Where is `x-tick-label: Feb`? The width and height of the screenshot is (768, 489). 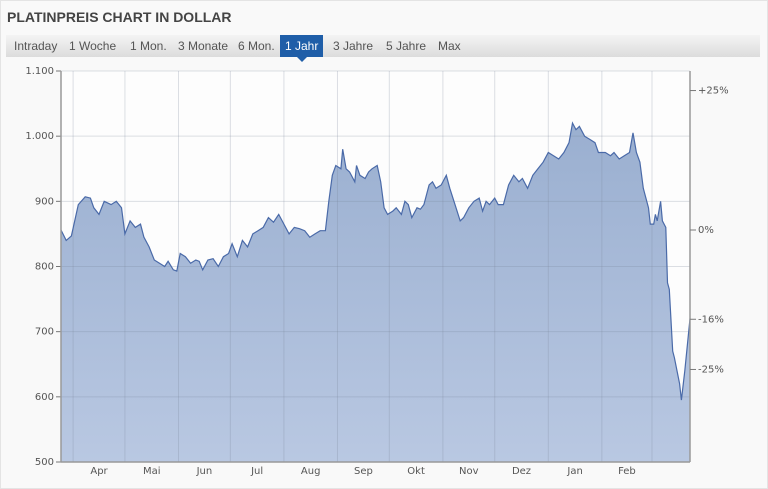 x-tick-label: Feb is located at coordinates (627, 471).